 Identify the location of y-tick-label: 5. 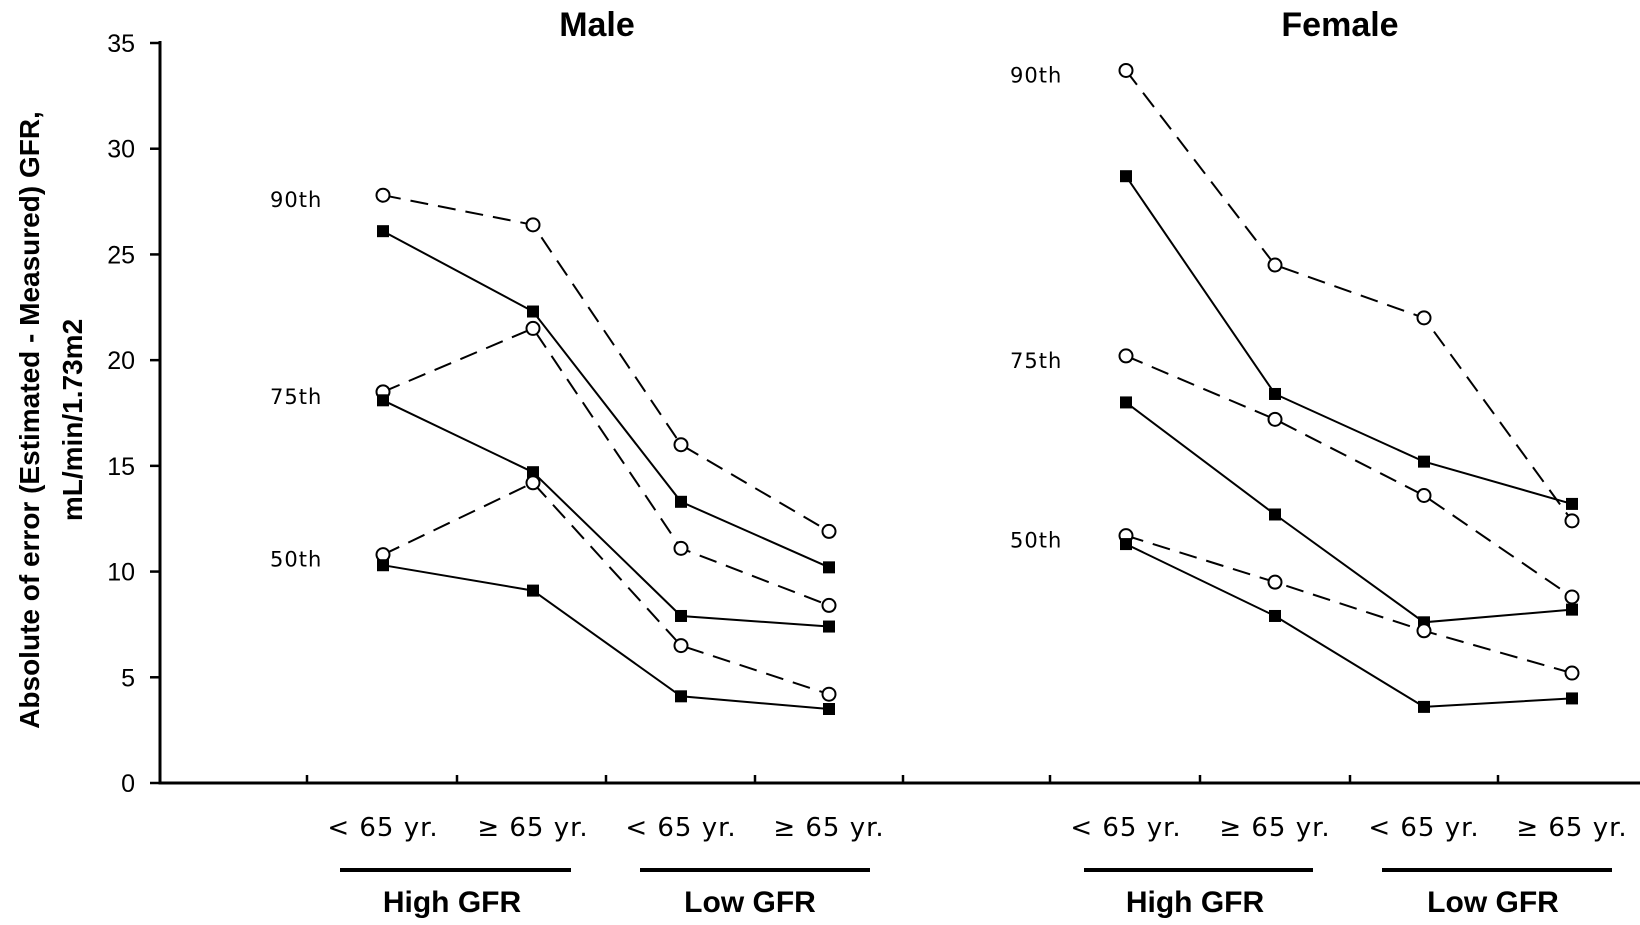
(128, 678).